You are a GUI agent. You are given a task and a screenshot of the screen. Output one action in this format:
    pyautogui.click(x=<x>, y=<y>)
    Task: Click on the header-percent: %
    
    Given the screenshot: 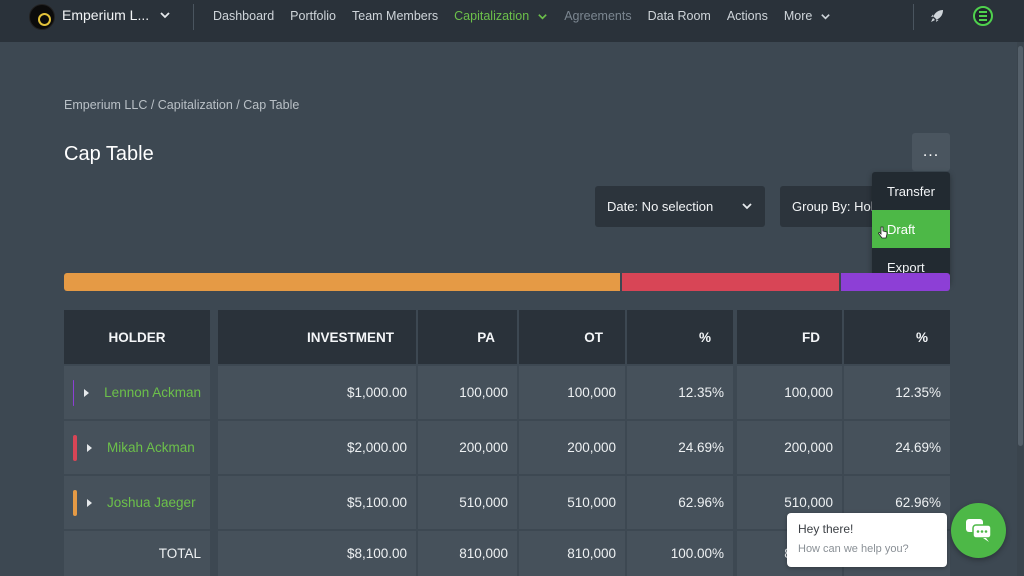 What is the action you would take?
    pyautogui.click(x=680, y=337)
    